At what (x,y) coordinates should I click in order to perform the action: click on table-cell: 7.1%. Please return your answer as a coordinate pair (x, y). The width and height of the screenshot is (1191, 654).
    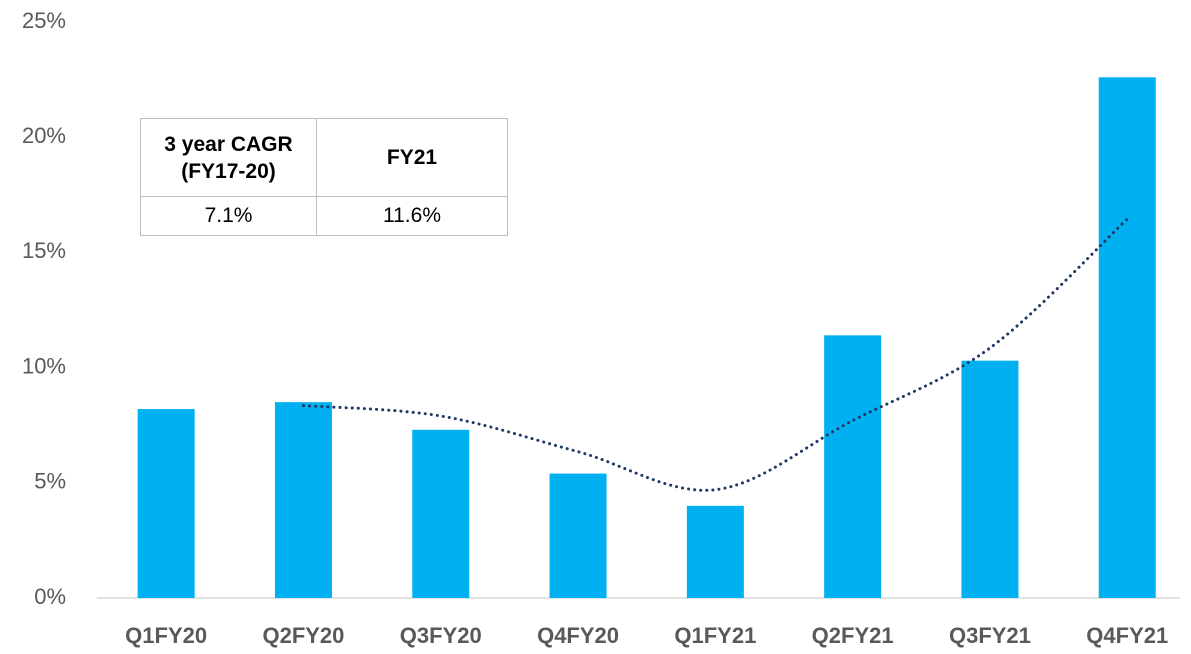
    Looking at the image, I should click on (228, 216).